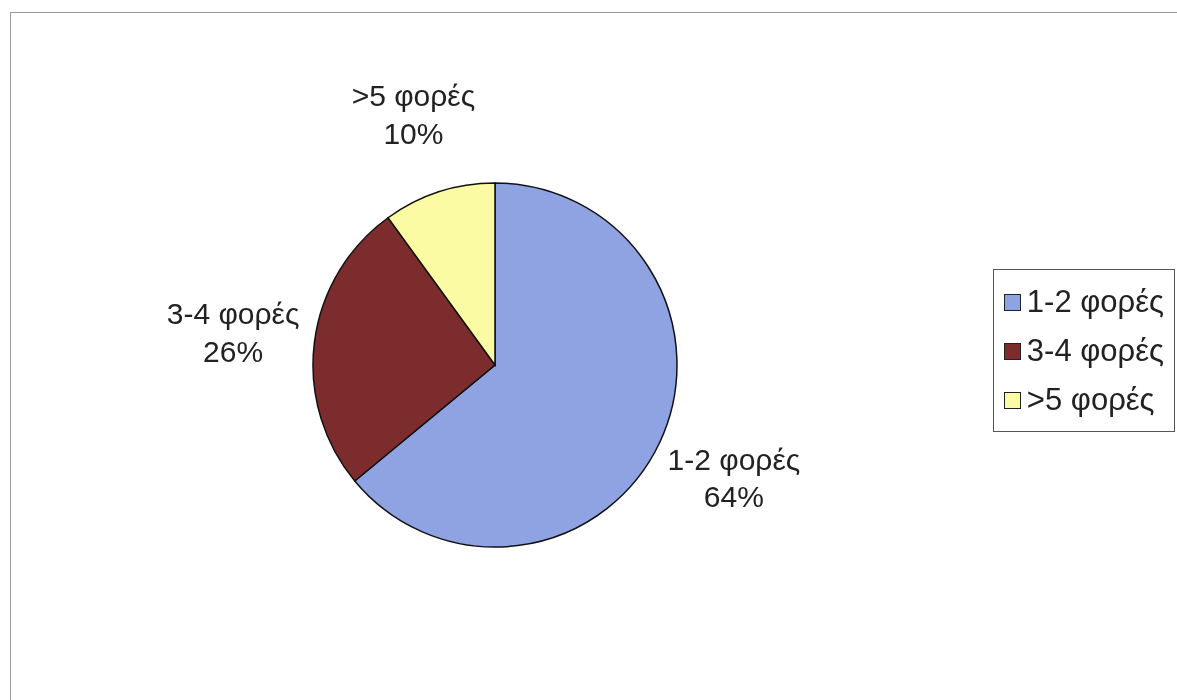 The height and width of the screenshot is (700, 1177). Describe the element at coordinates (233, 351) in the screenshot. I see `data-label: 26%` at that location.